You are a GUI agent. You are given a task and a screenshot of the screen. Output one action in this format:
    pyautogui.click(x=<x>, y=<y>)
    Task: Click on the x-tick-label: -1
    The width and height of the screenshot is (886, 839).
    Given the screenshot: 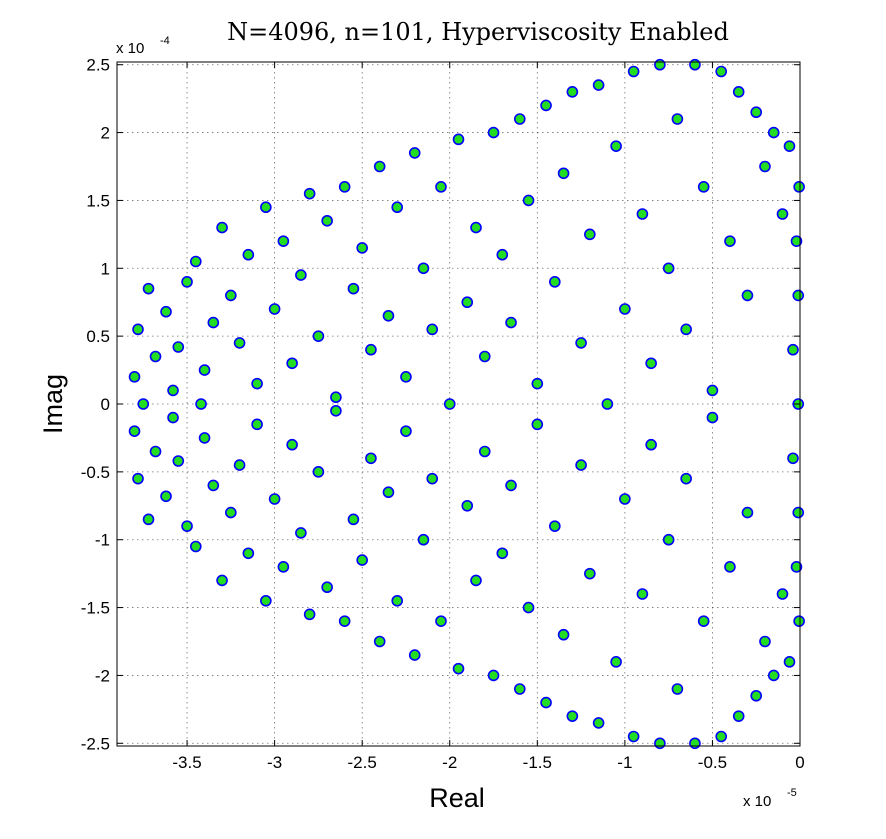 What is the action you would take?
    pyautogui.click(x=624, y=762)
    